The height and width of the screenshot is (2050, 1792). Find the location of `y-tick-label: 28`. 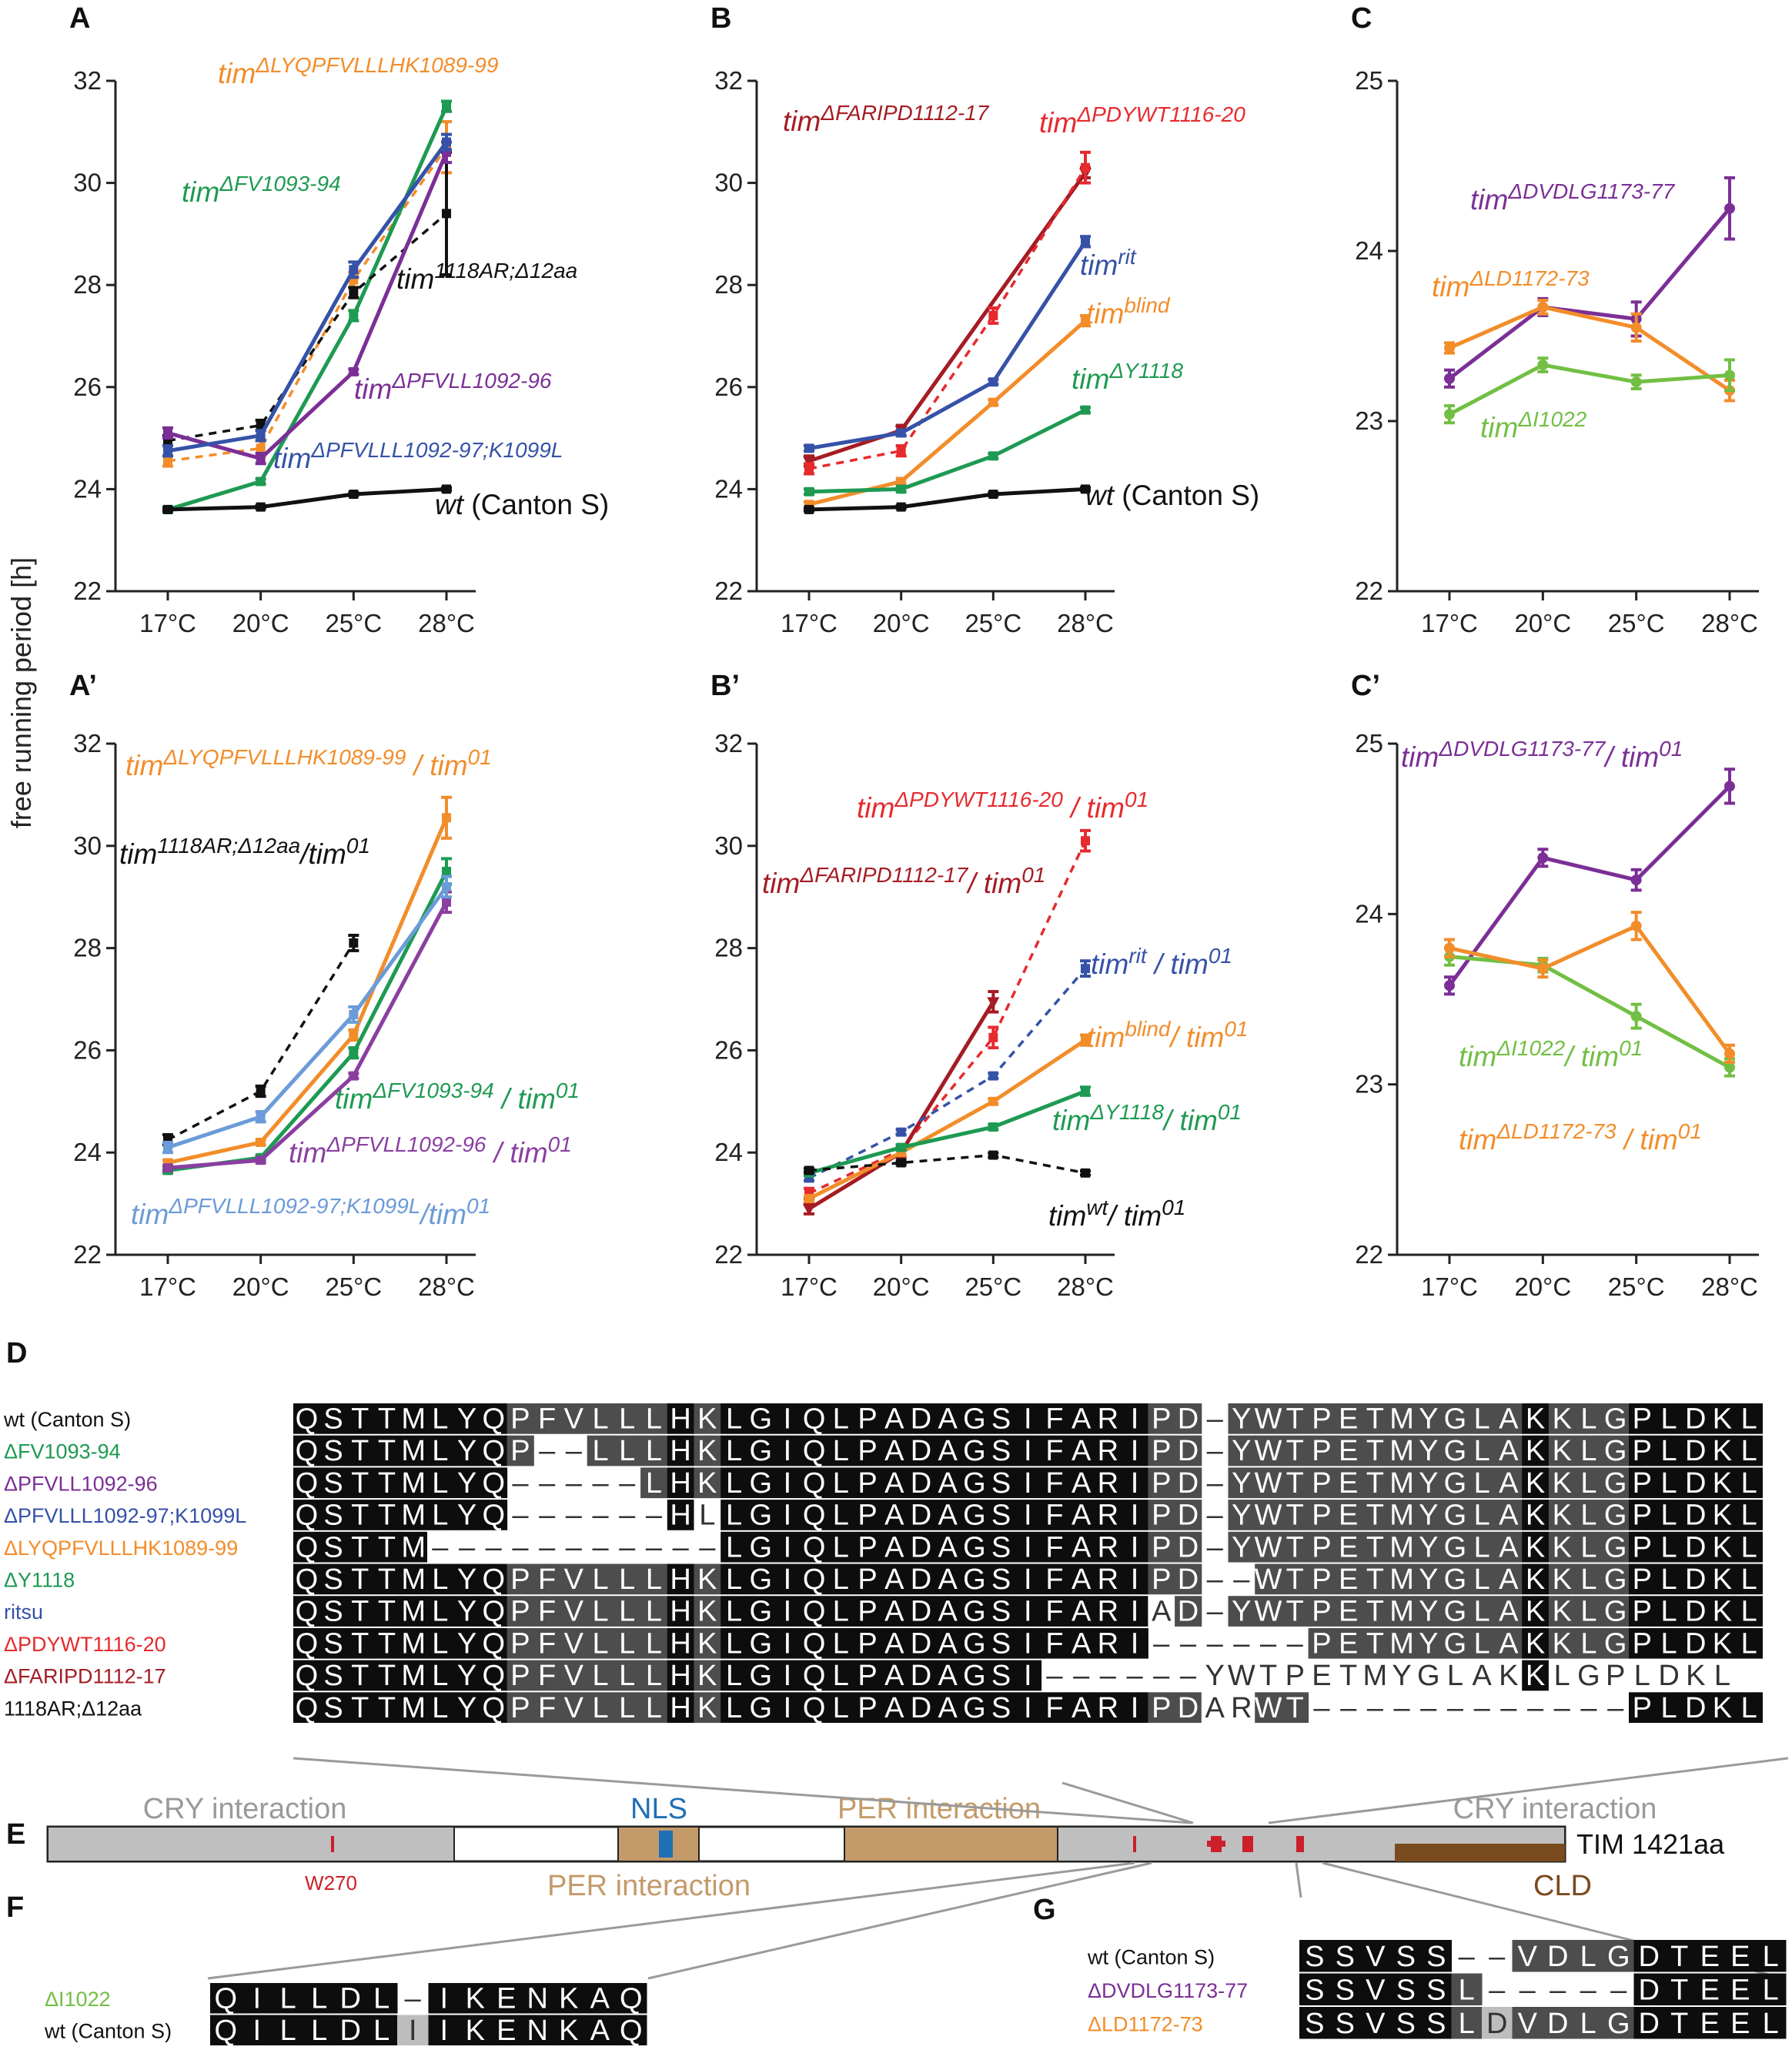

y-tick-label: 28 is located at coordinates (87, 948).